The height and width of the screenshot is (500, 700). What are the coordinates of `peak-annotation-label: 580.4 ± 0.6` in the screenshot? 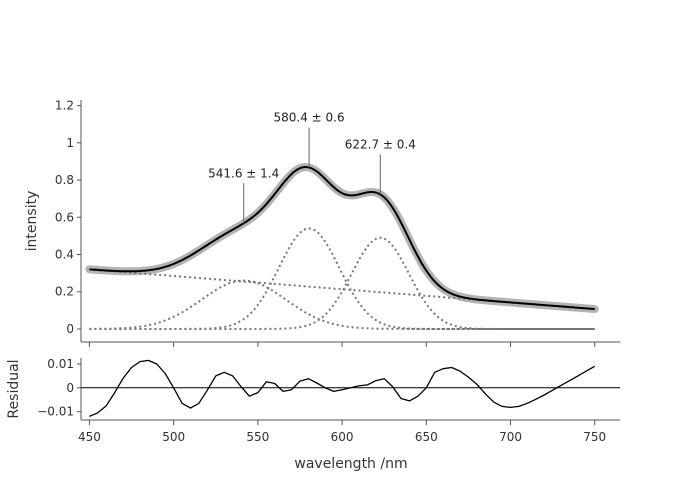 It's located at (309, 117).